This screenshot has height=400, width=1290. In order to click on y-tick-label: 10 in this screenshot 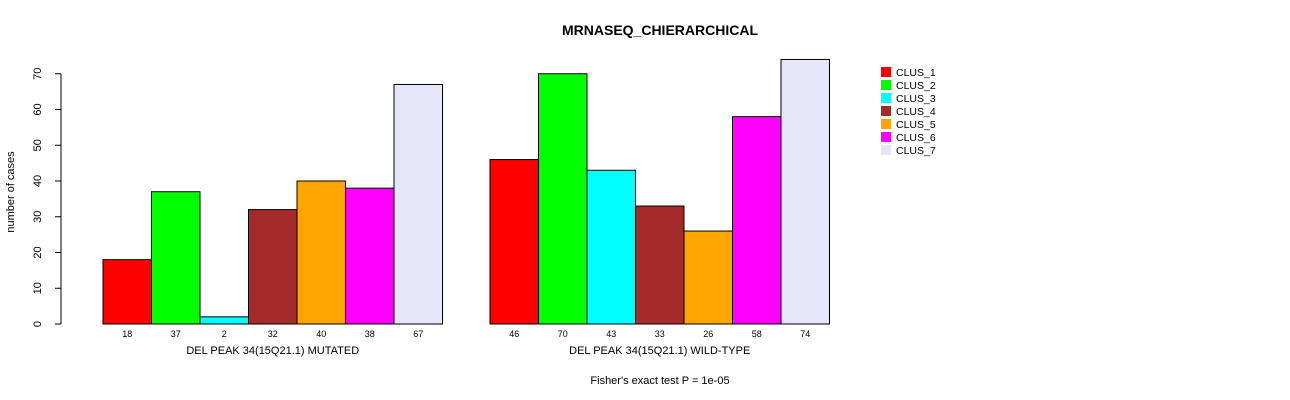, I will do `click(38, 288)`.